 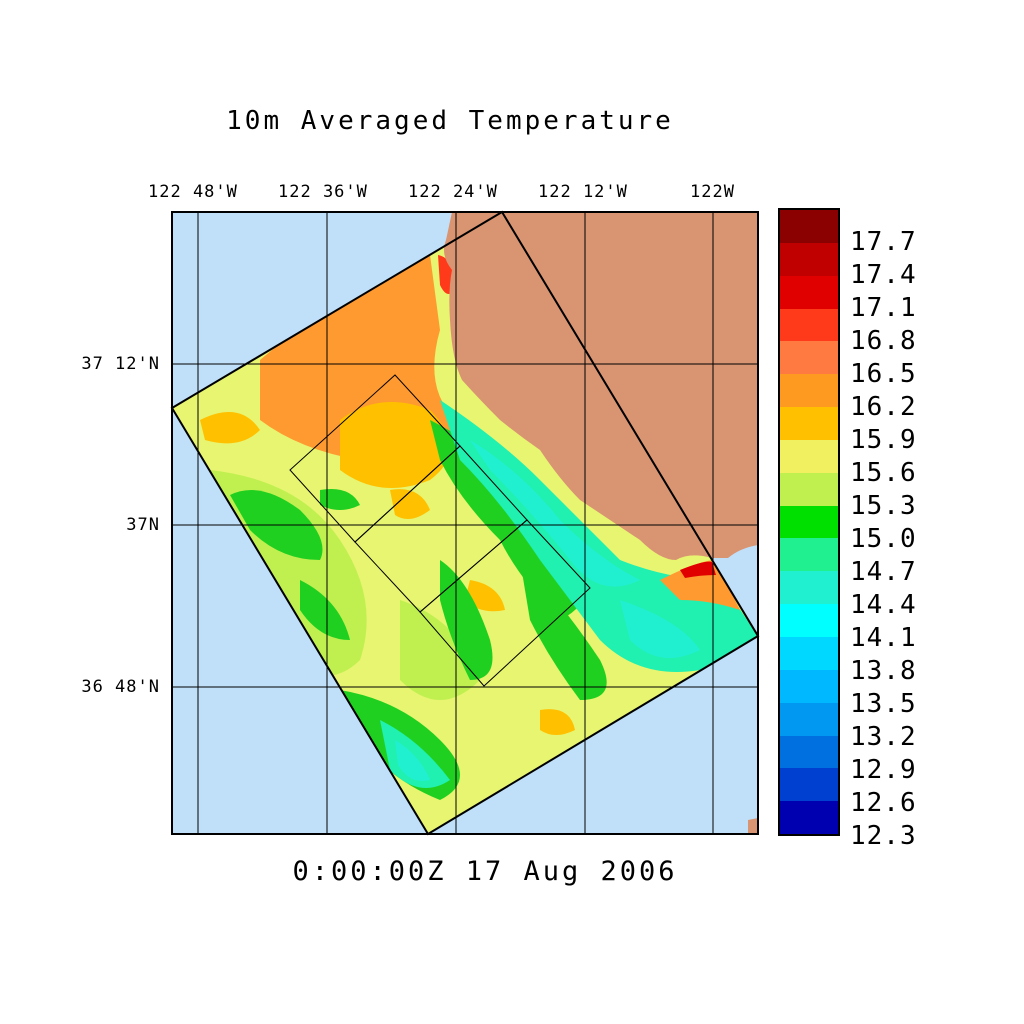 What do you see at coordinates (883, 704) in the screenshot?
I see `colorbar-label: 13.5` at bounding box center [883, 704].